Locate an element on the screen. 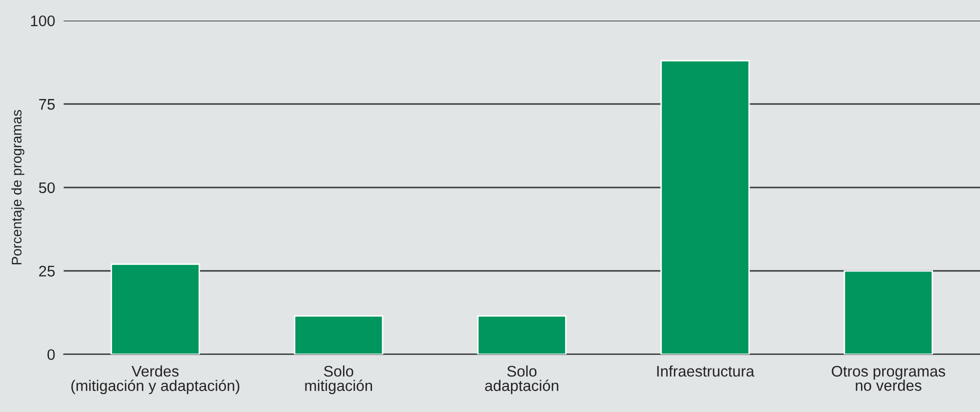 The height and width of the screenshot is (412, 980). y-tick-label: 0 is located at coordinates (51, 354).